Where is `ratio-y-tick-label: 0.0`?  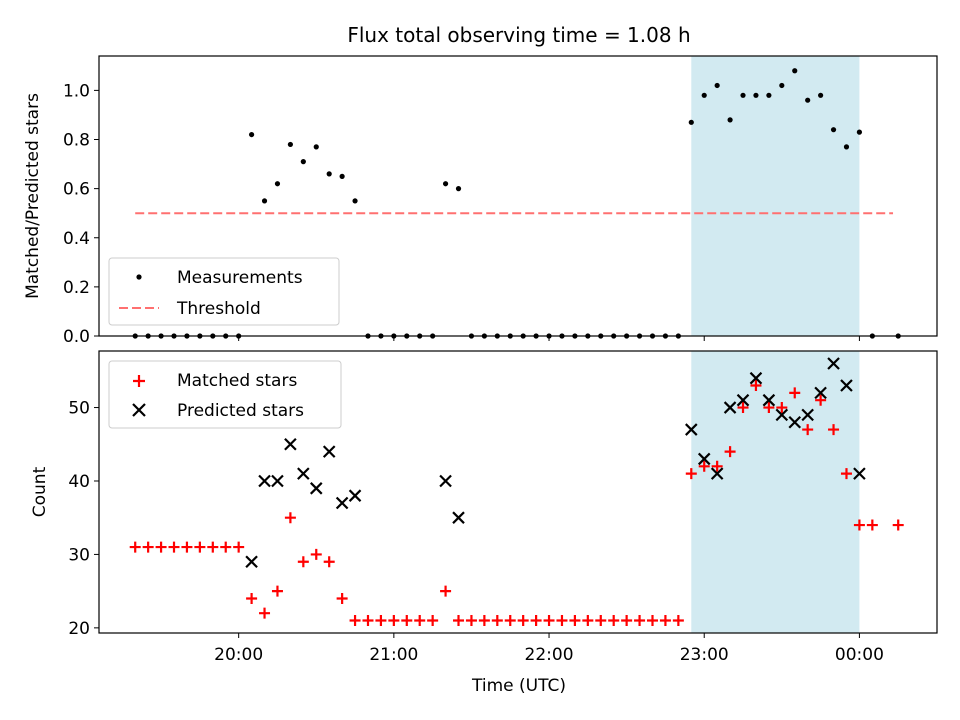 ratio-y-tick-label: 0.0 is located at coordinates (76, 337).